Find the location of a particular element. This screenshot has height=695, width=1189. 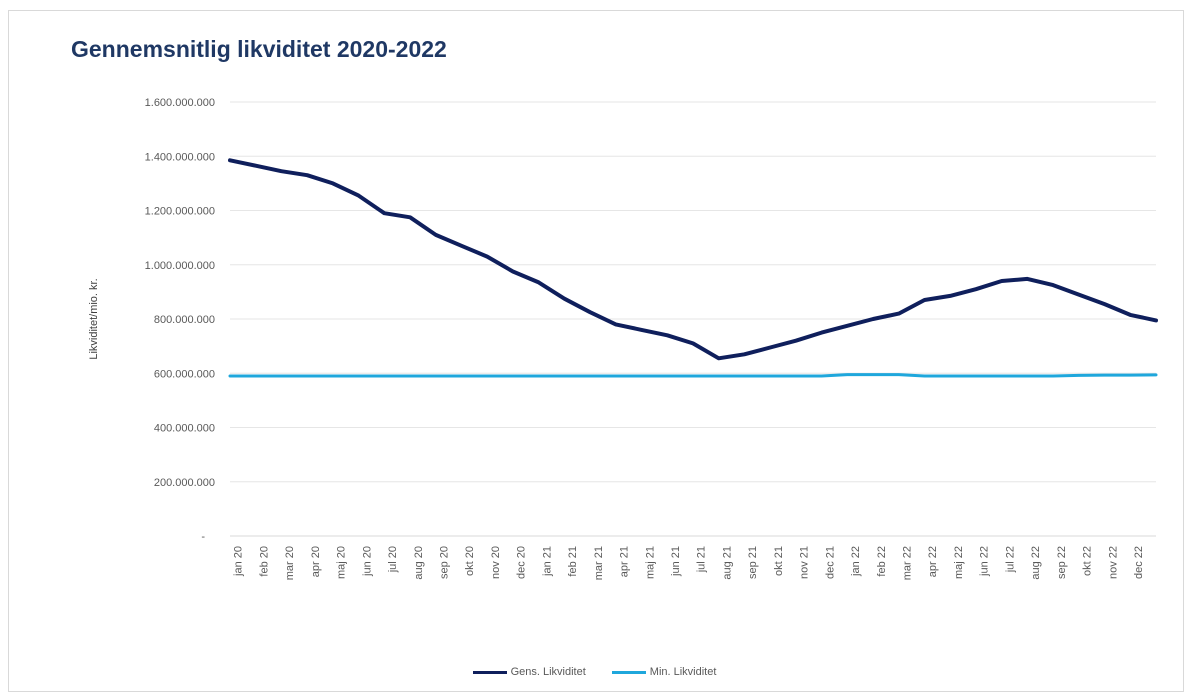

x-tick-label: sep 21 is located at coordinates (753, 562).